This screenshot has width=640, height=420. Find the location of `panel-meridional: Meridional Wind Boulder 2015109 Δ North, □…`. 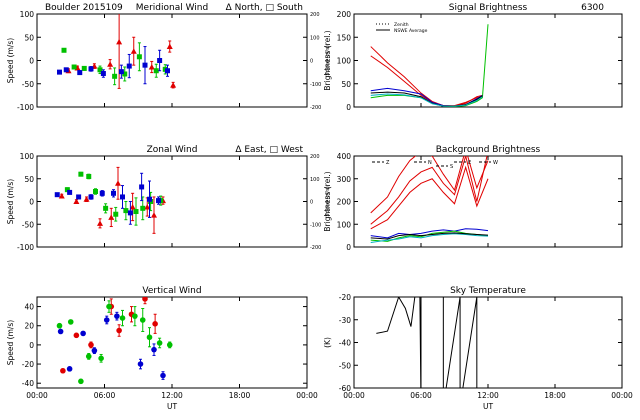

panel-meridional: Meridional Wind Boulder 2015109 Δ North, □… is located at coordinates (168, 57).